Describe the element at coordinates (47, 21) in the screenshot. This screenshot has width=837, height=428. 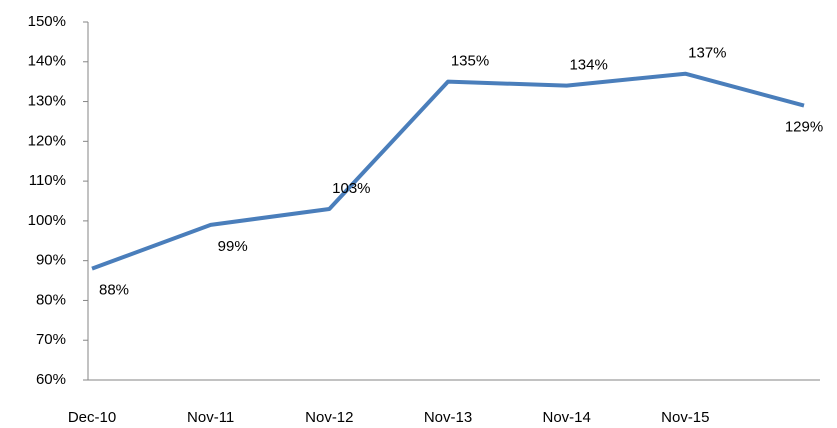
I see `y-tick-label: 150%` at that location.